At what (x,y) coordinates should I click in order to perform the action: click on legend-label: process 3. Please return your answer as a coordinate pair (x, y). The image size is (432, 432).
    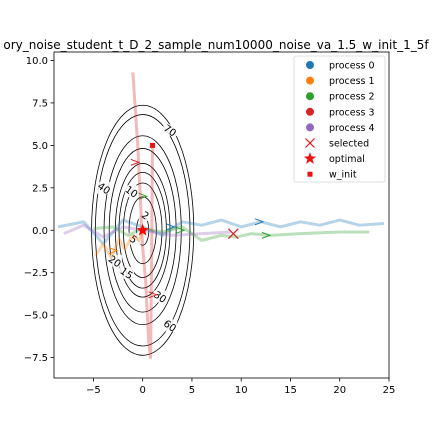
    Looking at the image, I should click on (352, 112).